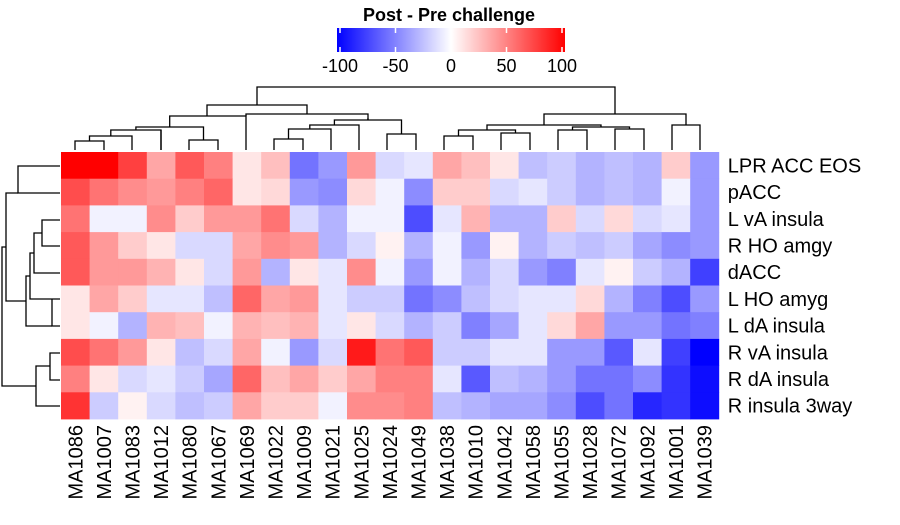 This screenshot has width=900, height=525. I want to click on column-dendrogram, so click(387, 118).